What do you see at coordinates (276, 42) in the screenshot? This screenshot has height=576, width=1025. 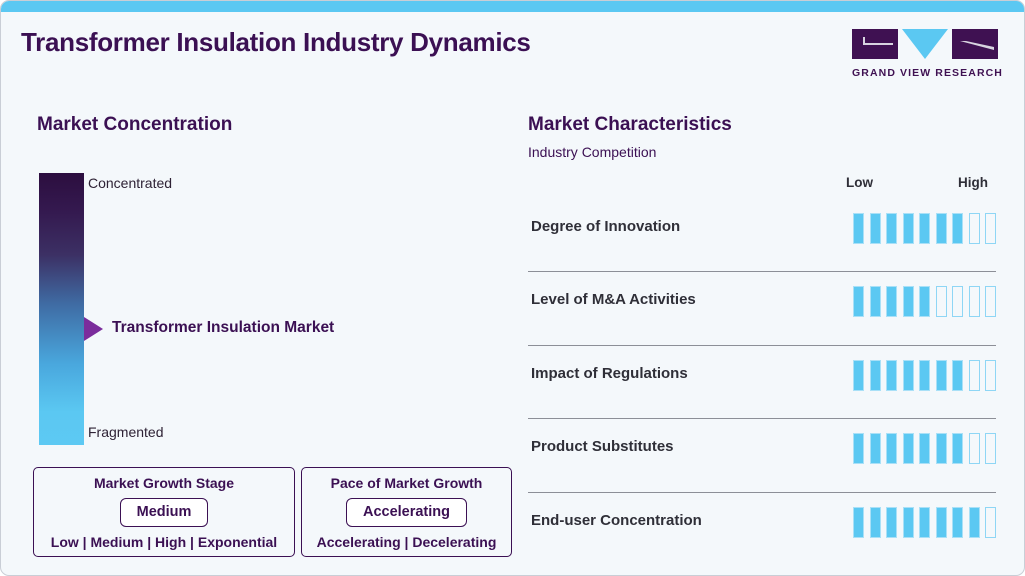 I see `page-title: Transformer Insulation Industry Dynamics` at bounding box center [276, 42].